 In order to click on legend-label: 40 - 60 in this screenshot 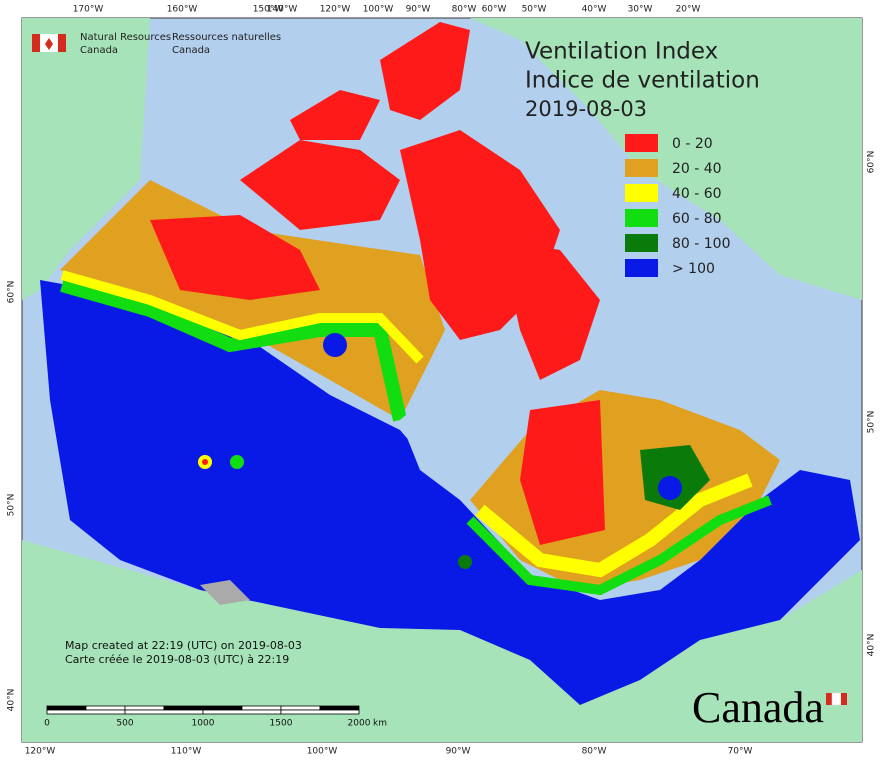, I will do `click(697, 194)`.